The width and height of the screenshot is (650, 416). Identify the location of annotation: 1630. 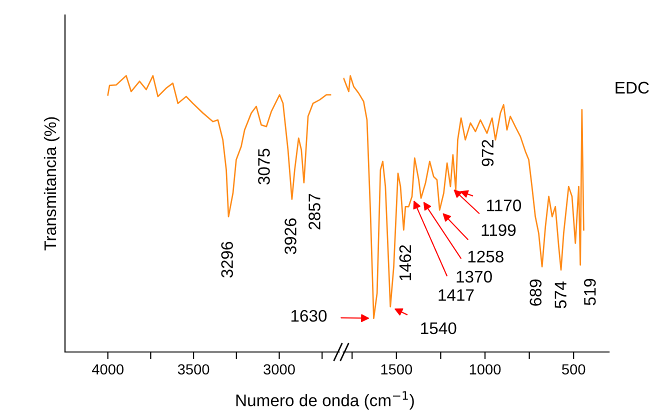
(309, 316).